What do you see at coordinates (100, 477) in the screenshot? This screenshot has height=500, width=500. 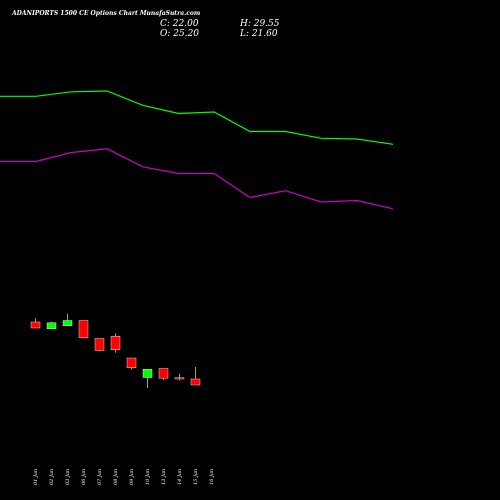 I see `x-tick-label: 07 Jan` at bounding box center [100, 477].